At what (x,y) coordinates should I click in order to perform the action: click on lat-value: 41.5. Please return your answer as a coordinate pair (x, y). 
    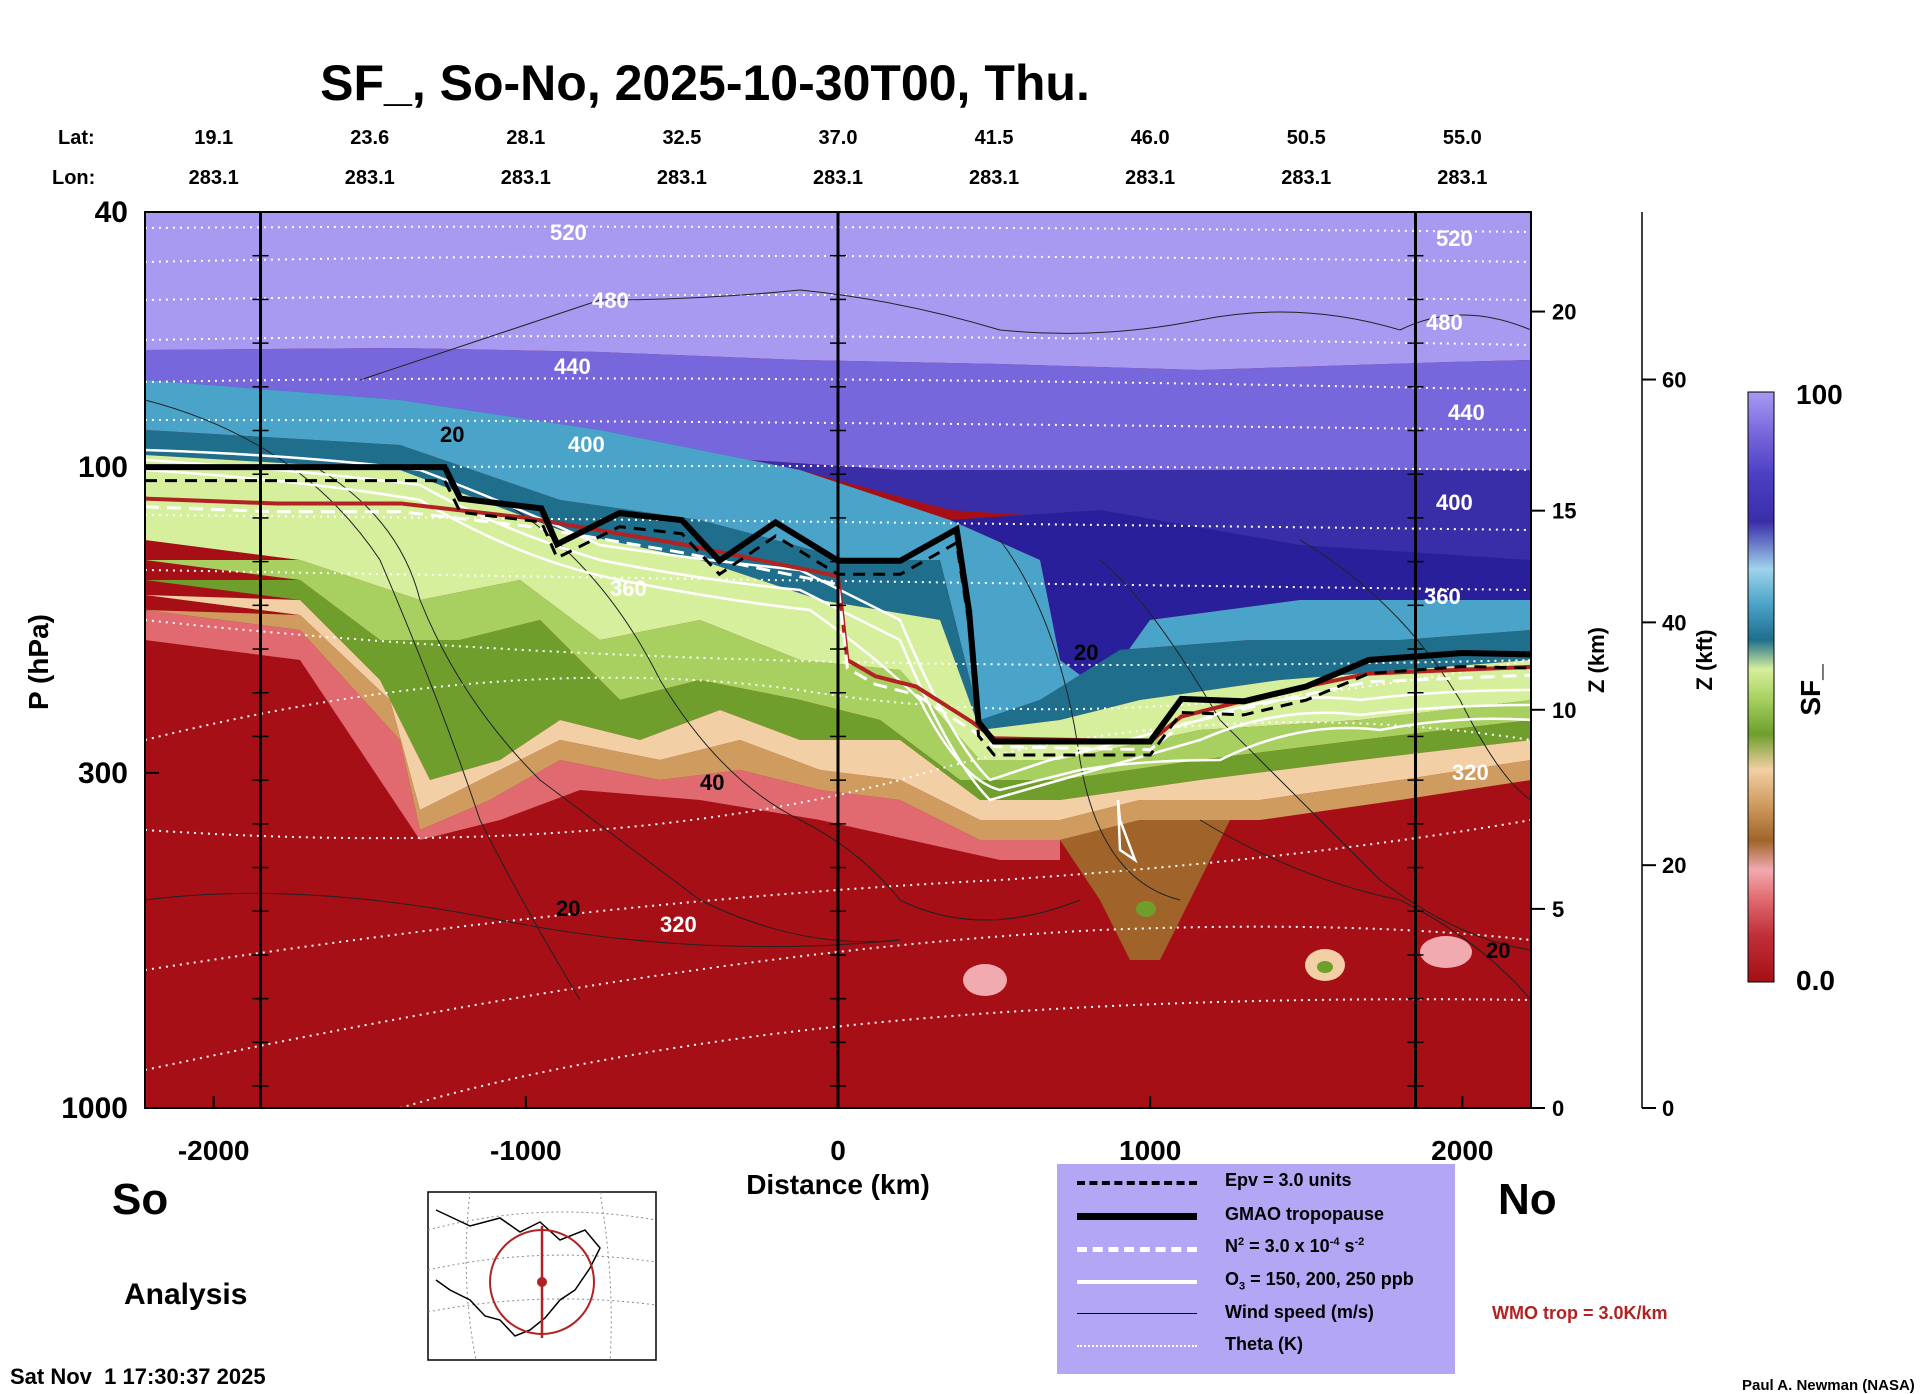
    Looking at the image, I should click on (994, 138).